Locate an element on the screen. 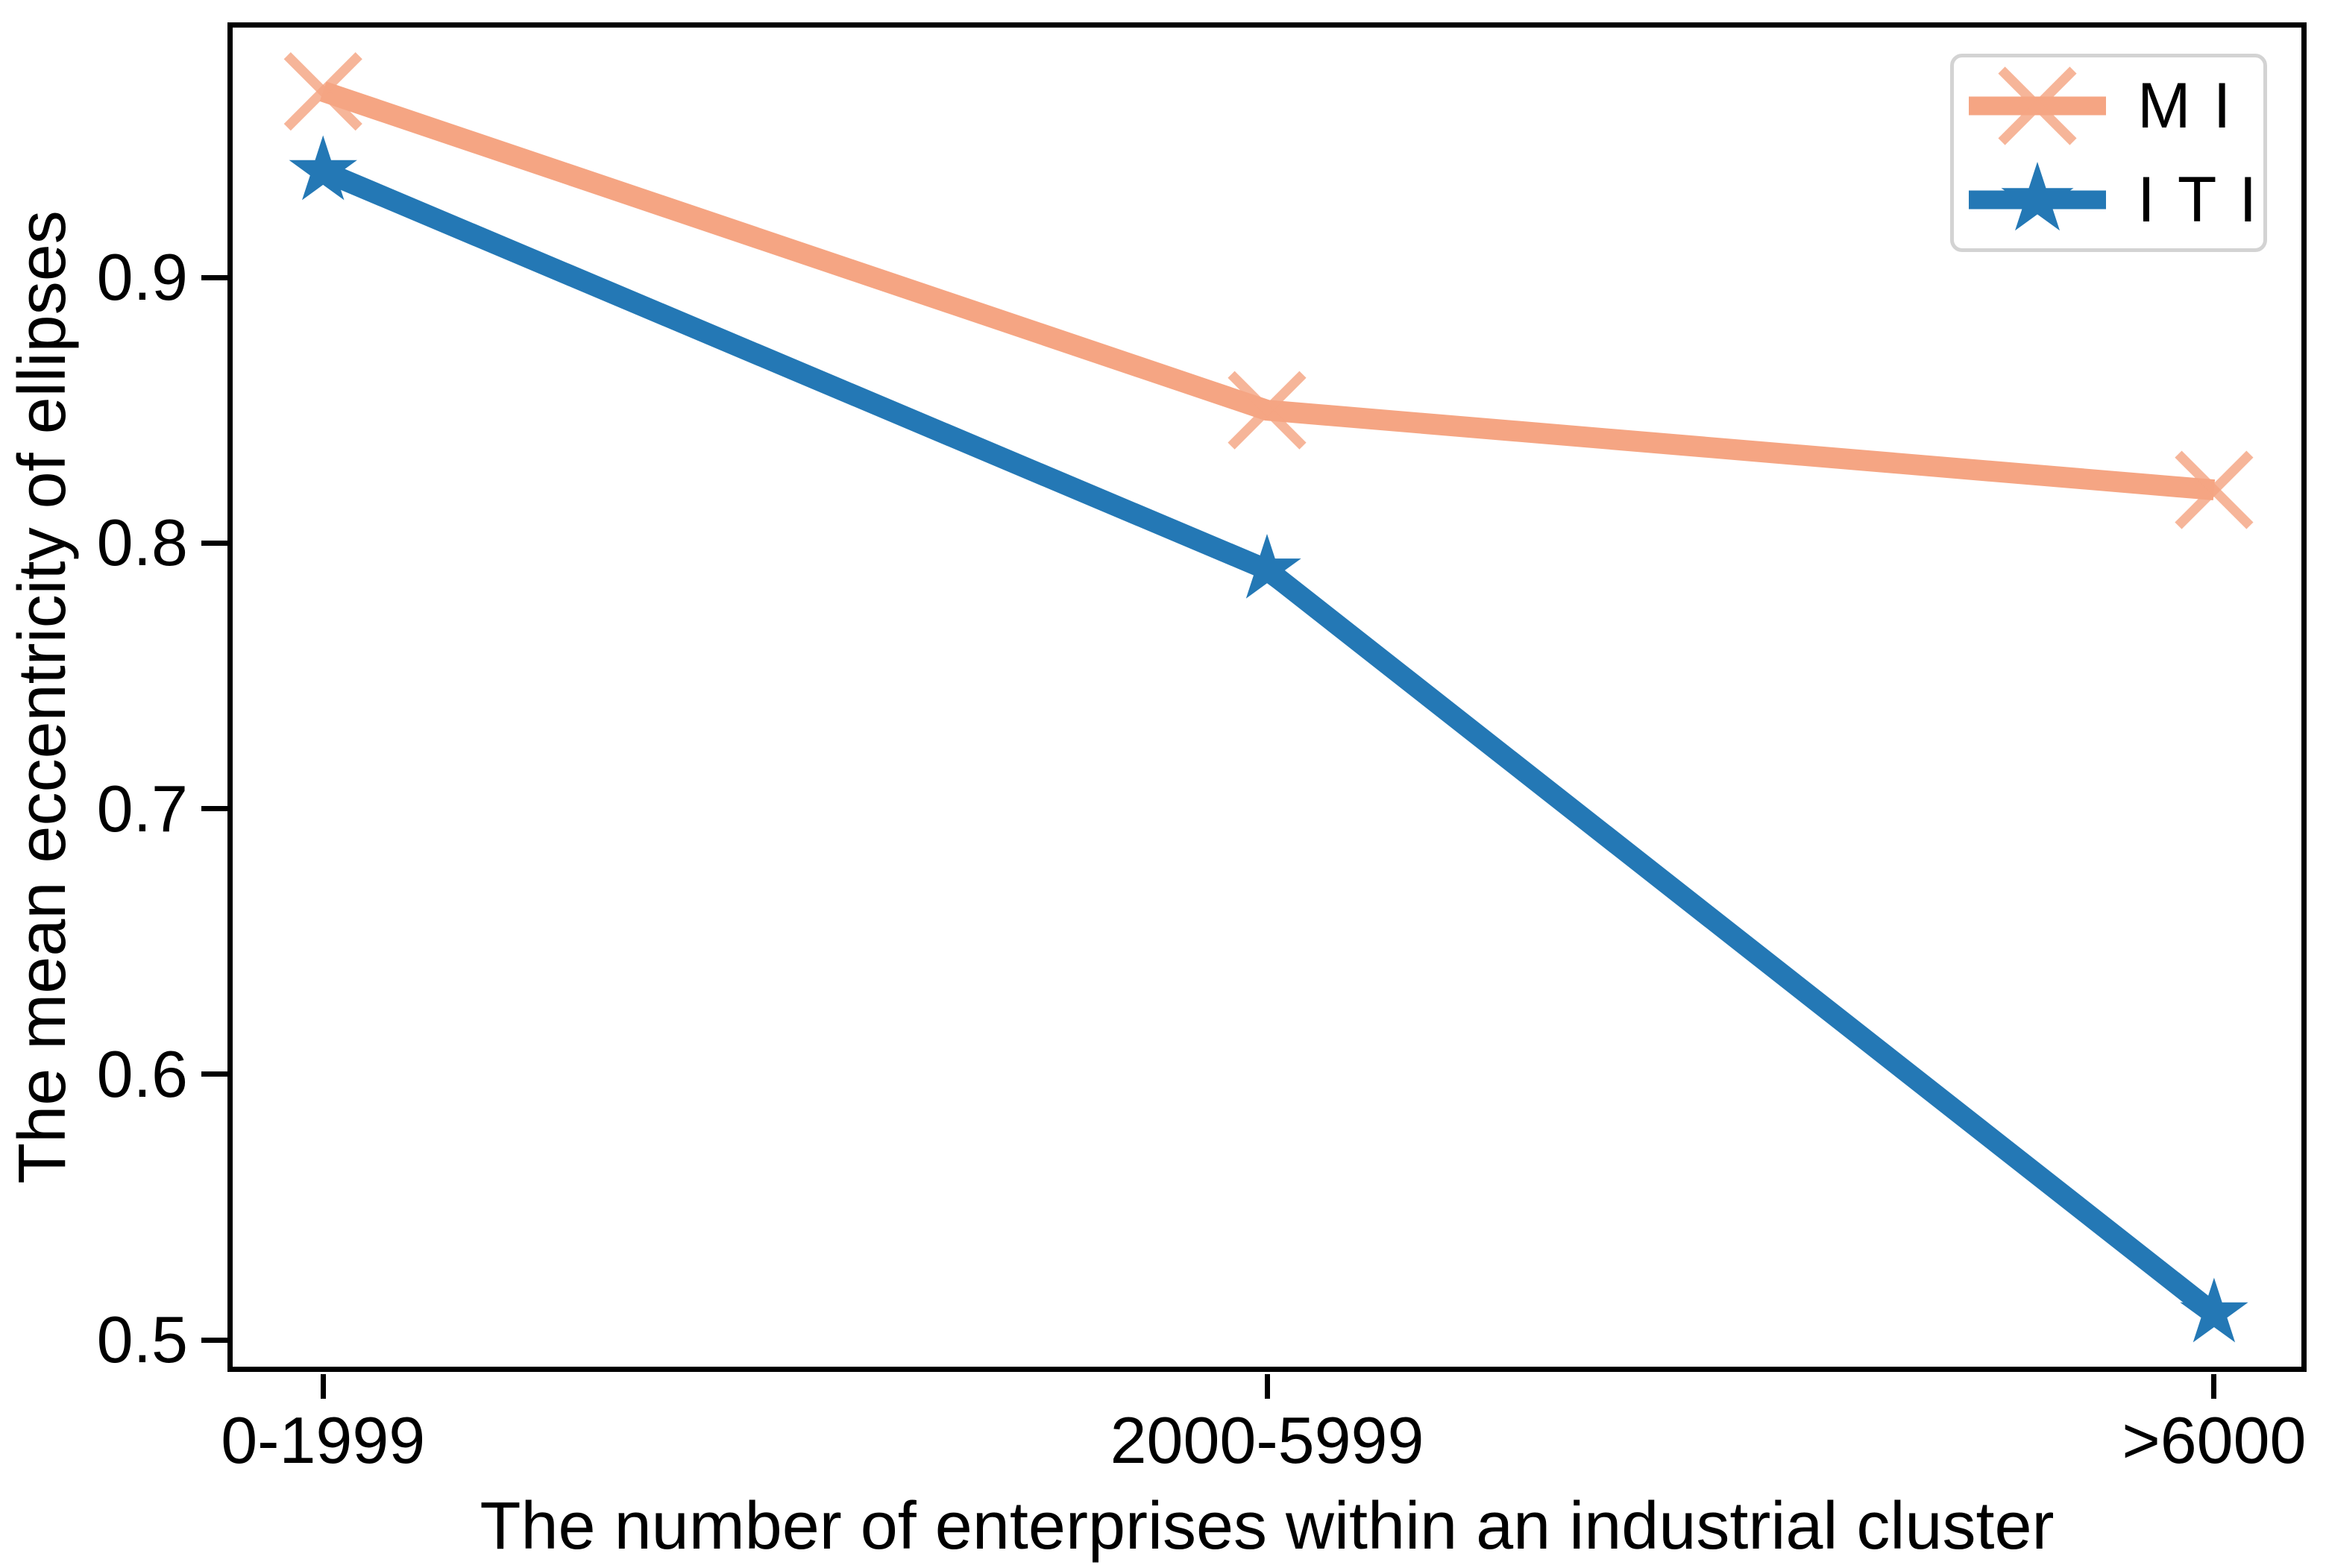 This screenshot has width=2326, height=1568. y-tick-label: 0.6 is located at coordinates (142, 1073).